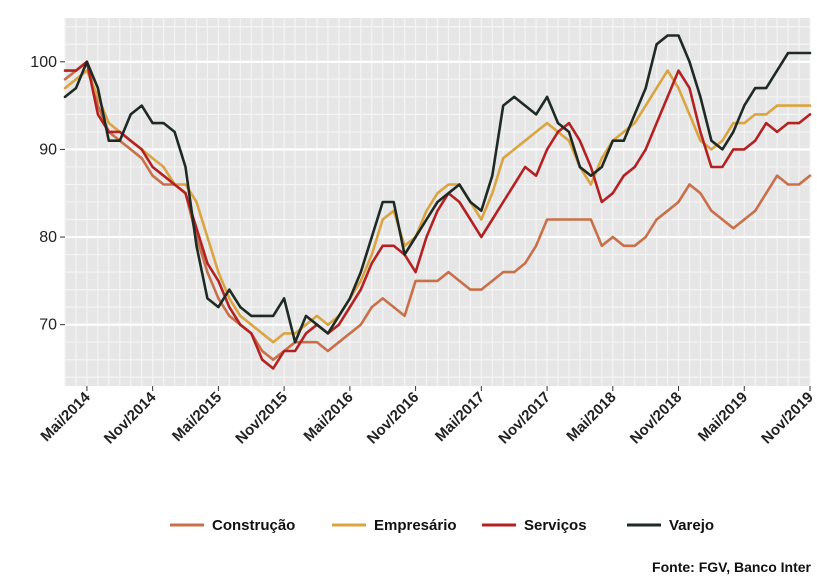 The width and height of the screenshot is (817, 583). Describe the element at coordinates (328, 417) in the screenshot. I see `x-tick-label: Mai/2016` at that location.